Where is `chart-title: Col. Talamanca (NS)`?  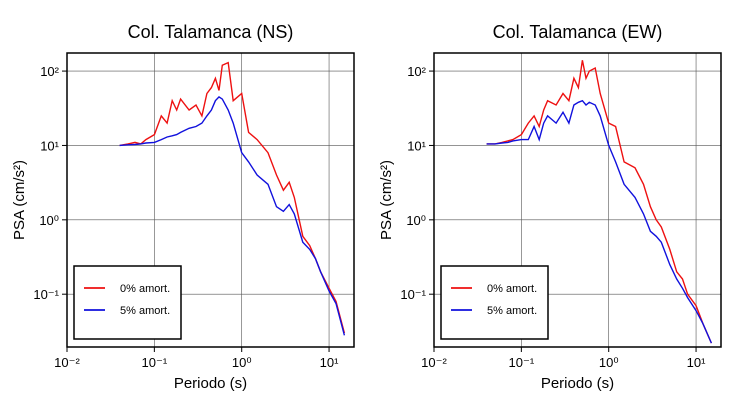
chart-title: Col. Talamanca (NS) is located at coordinates (211, 32).